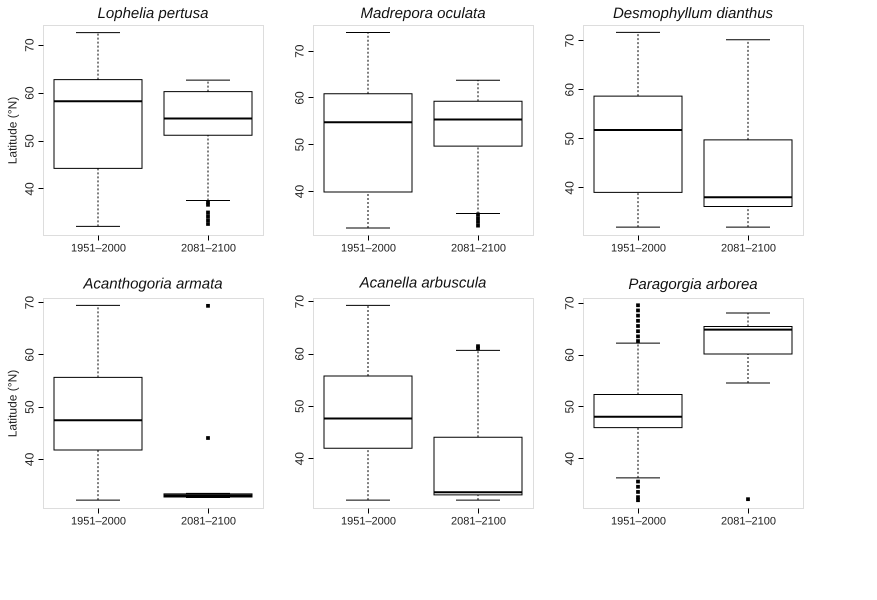  What do you see at coordinates (422, 283) in the screenshot?
I see `chart-title: Acanella arbuscula` at bounding box center [422, 283].